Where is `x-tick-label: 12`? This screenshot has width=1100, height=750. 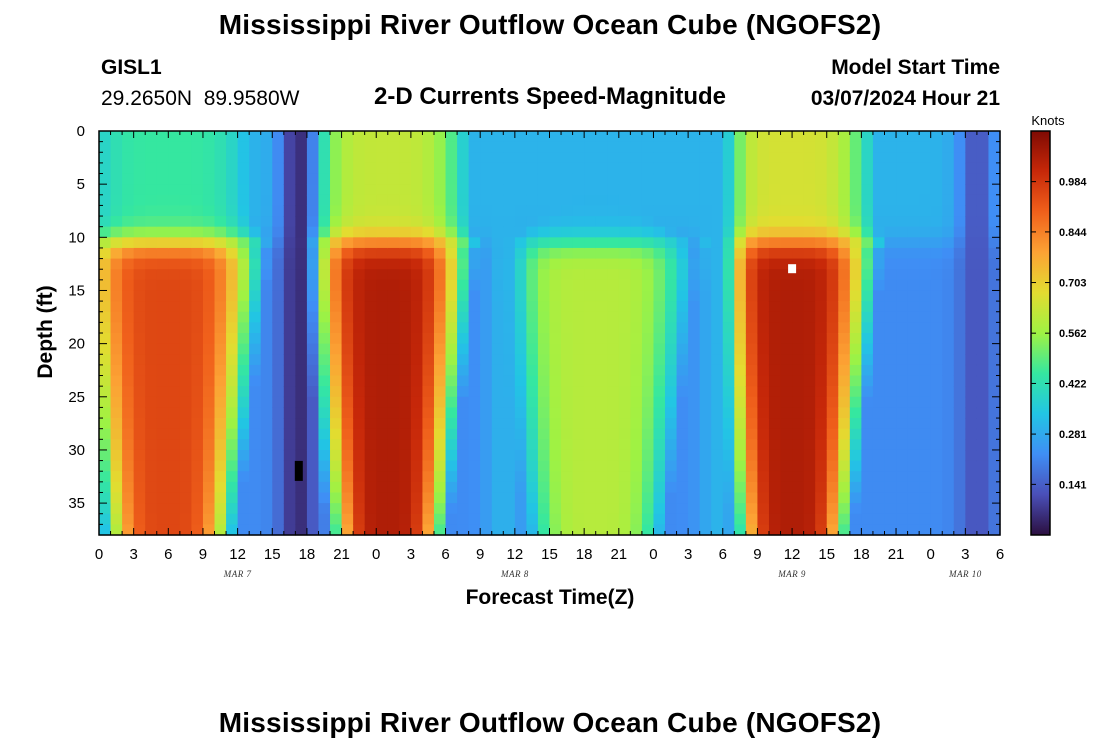
x-tick-label: 12 is located at coordinates (792, 554).